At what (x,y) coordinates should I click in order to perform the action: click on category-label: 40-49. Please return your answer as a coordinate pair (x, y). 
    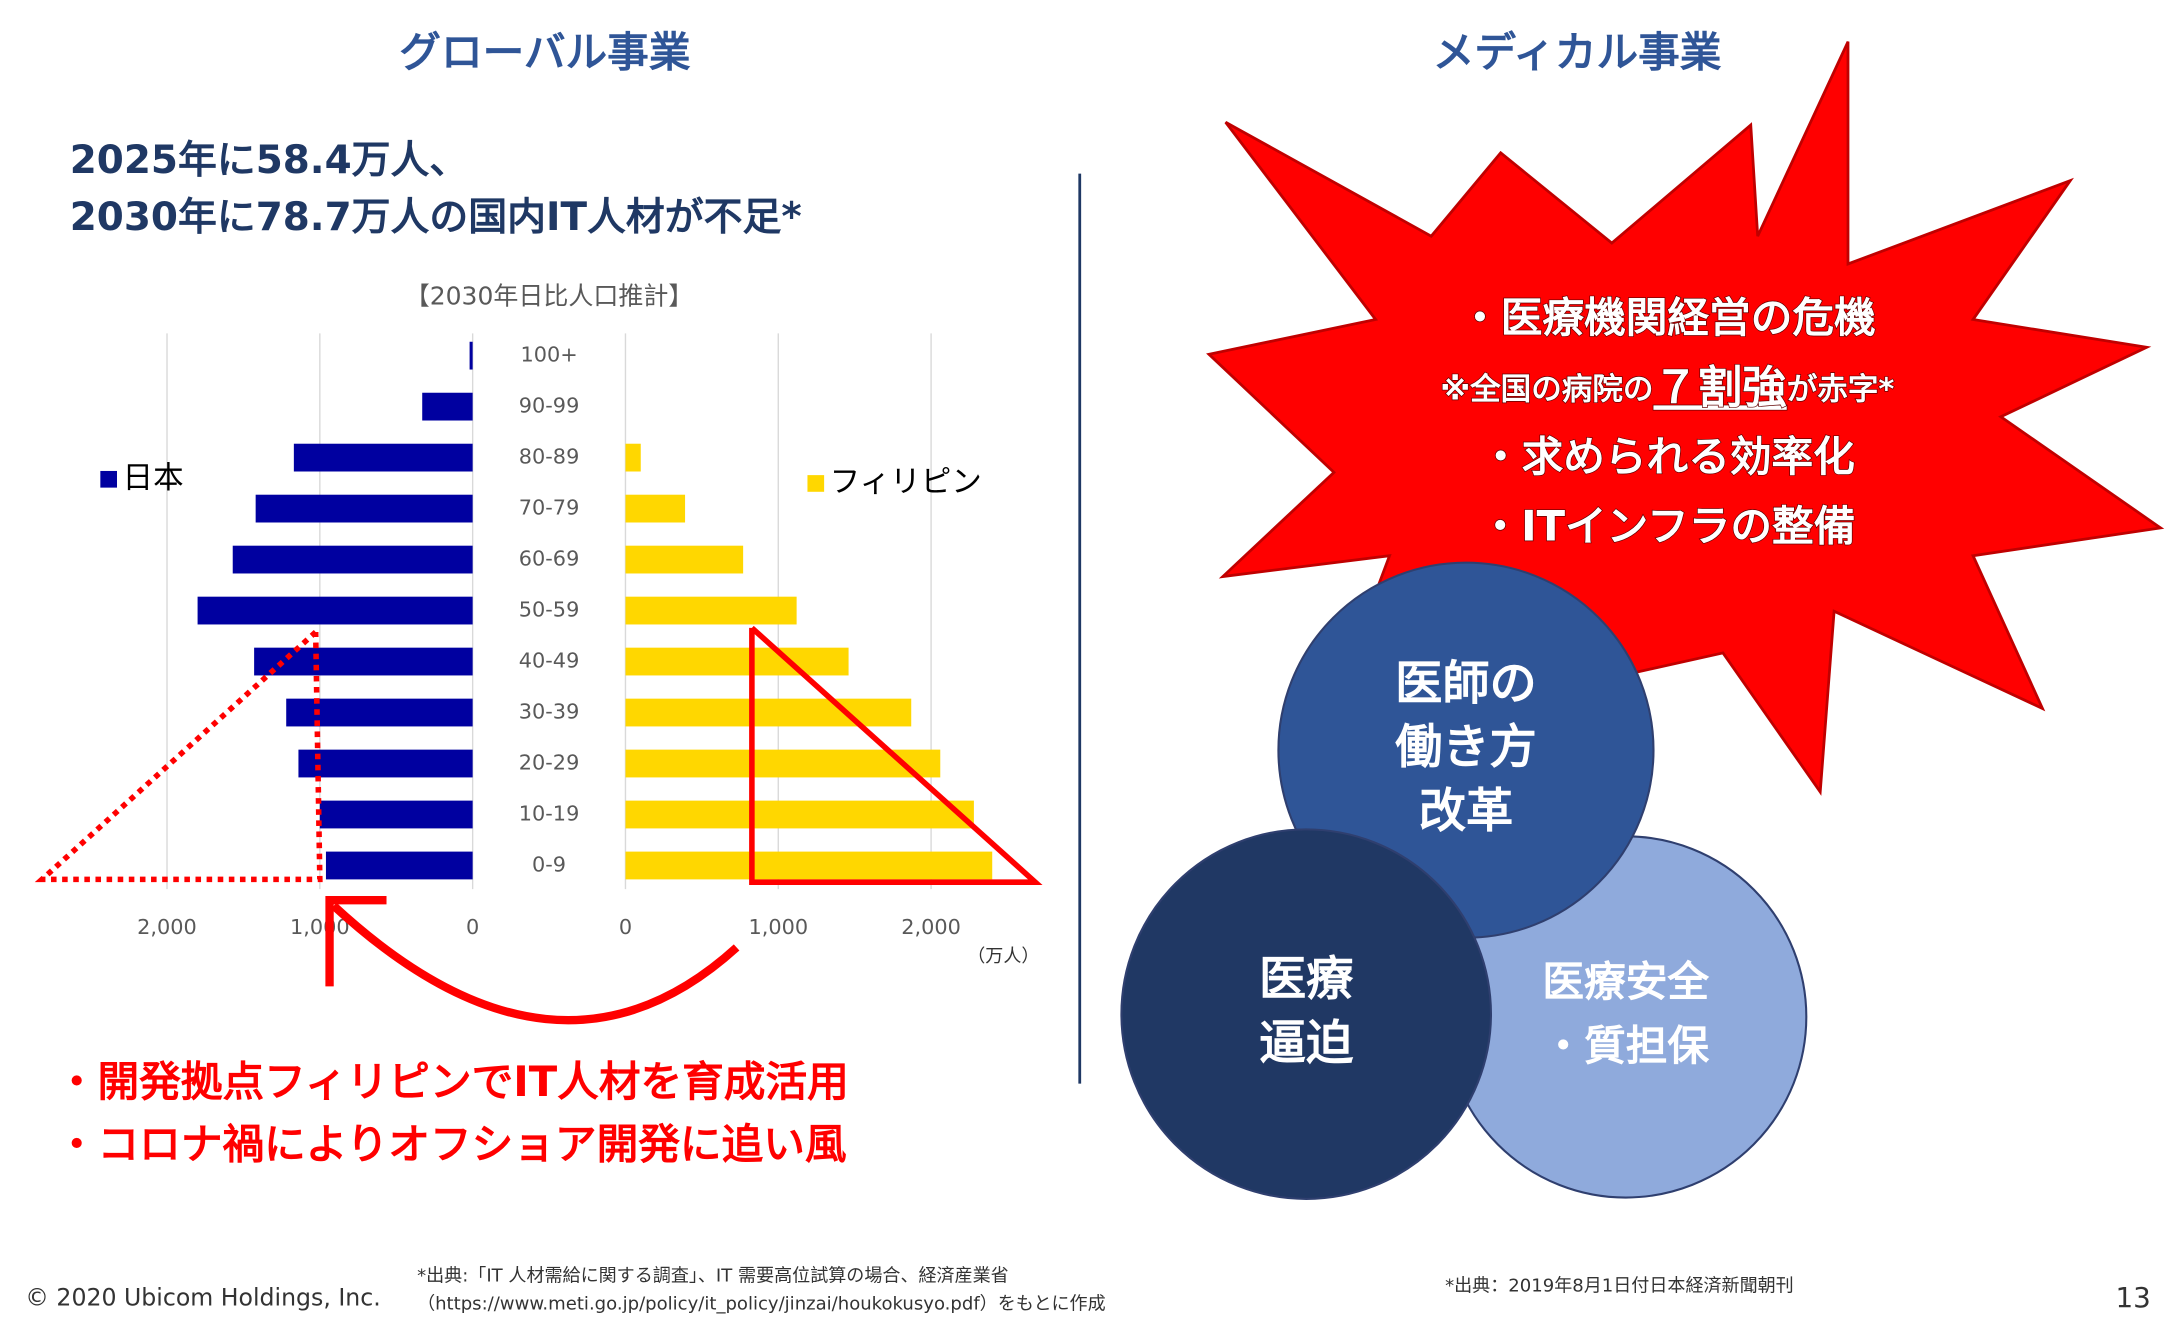
    Looking at the image, I should click on (549, 661).